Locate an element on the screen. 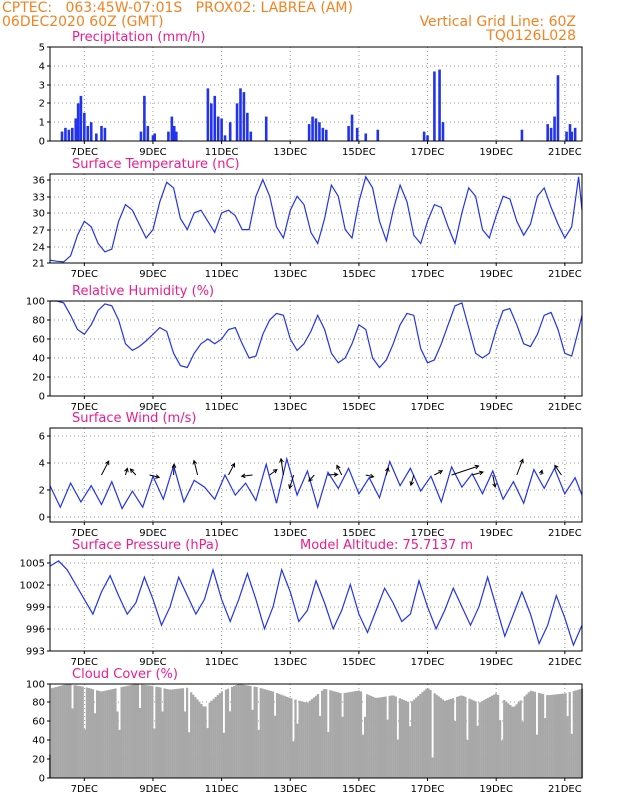 The width and height of the screenshot is (618, 800). y-tick-label: 1005 is located at coordinates (32, 564).